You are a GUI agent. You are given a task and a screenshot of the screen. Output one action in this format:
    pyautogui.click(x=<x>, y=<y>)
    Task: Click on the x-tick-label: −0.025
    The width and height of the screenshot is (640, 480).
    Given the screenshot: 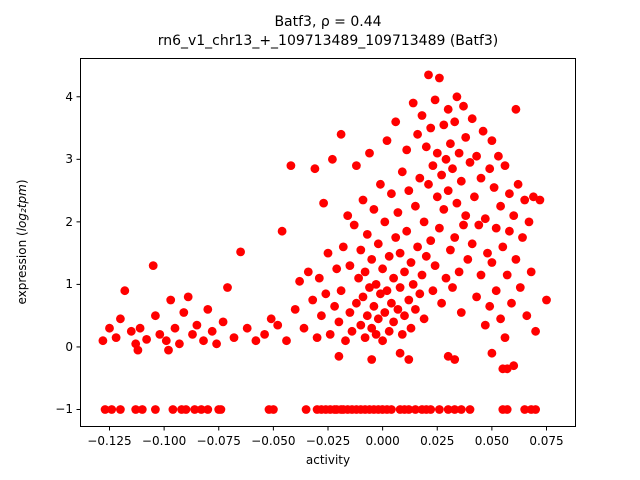 What is the action you would take?
    pyautogui.click(x=328, y=441)
    